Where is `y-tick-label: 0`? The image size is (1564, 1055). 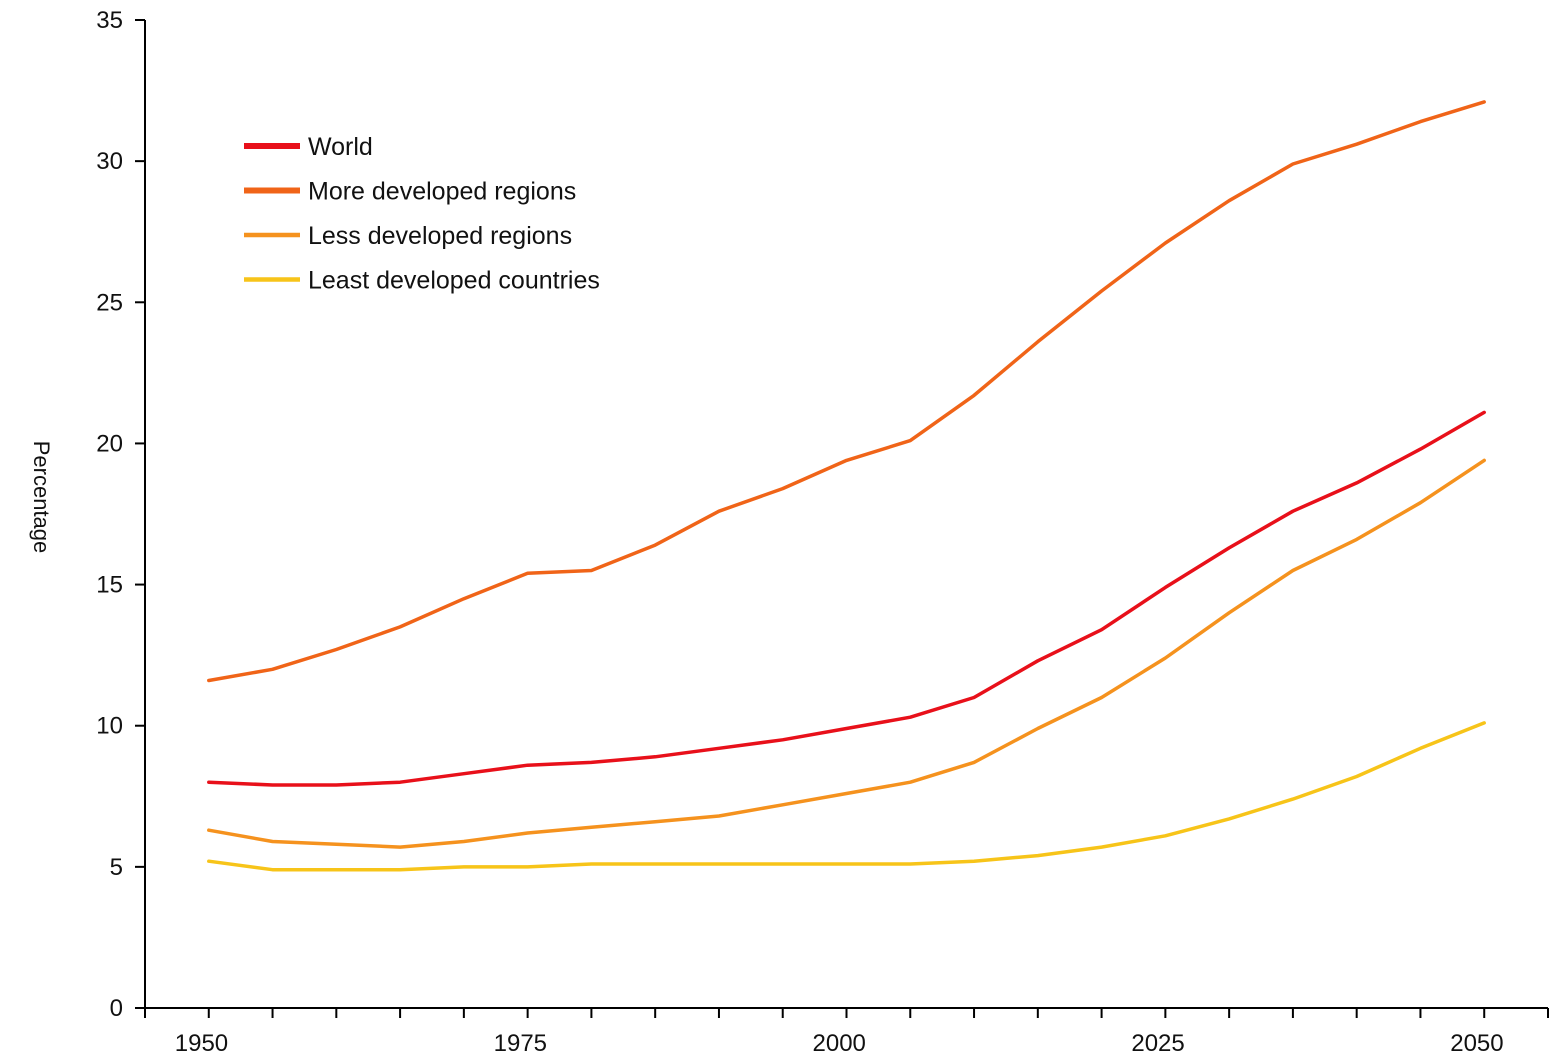 y-tick-label: 0 is located at coordinates (116, 1008).